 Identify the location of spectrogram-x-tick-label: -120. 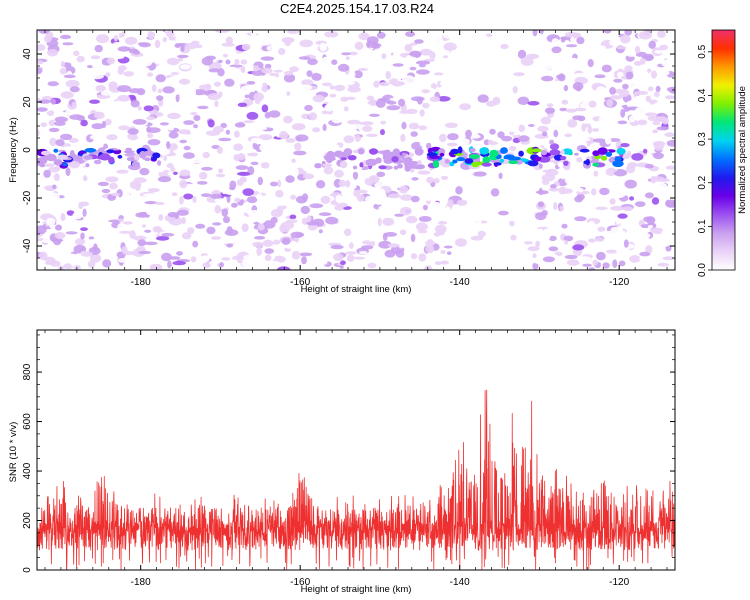
(619, 282).